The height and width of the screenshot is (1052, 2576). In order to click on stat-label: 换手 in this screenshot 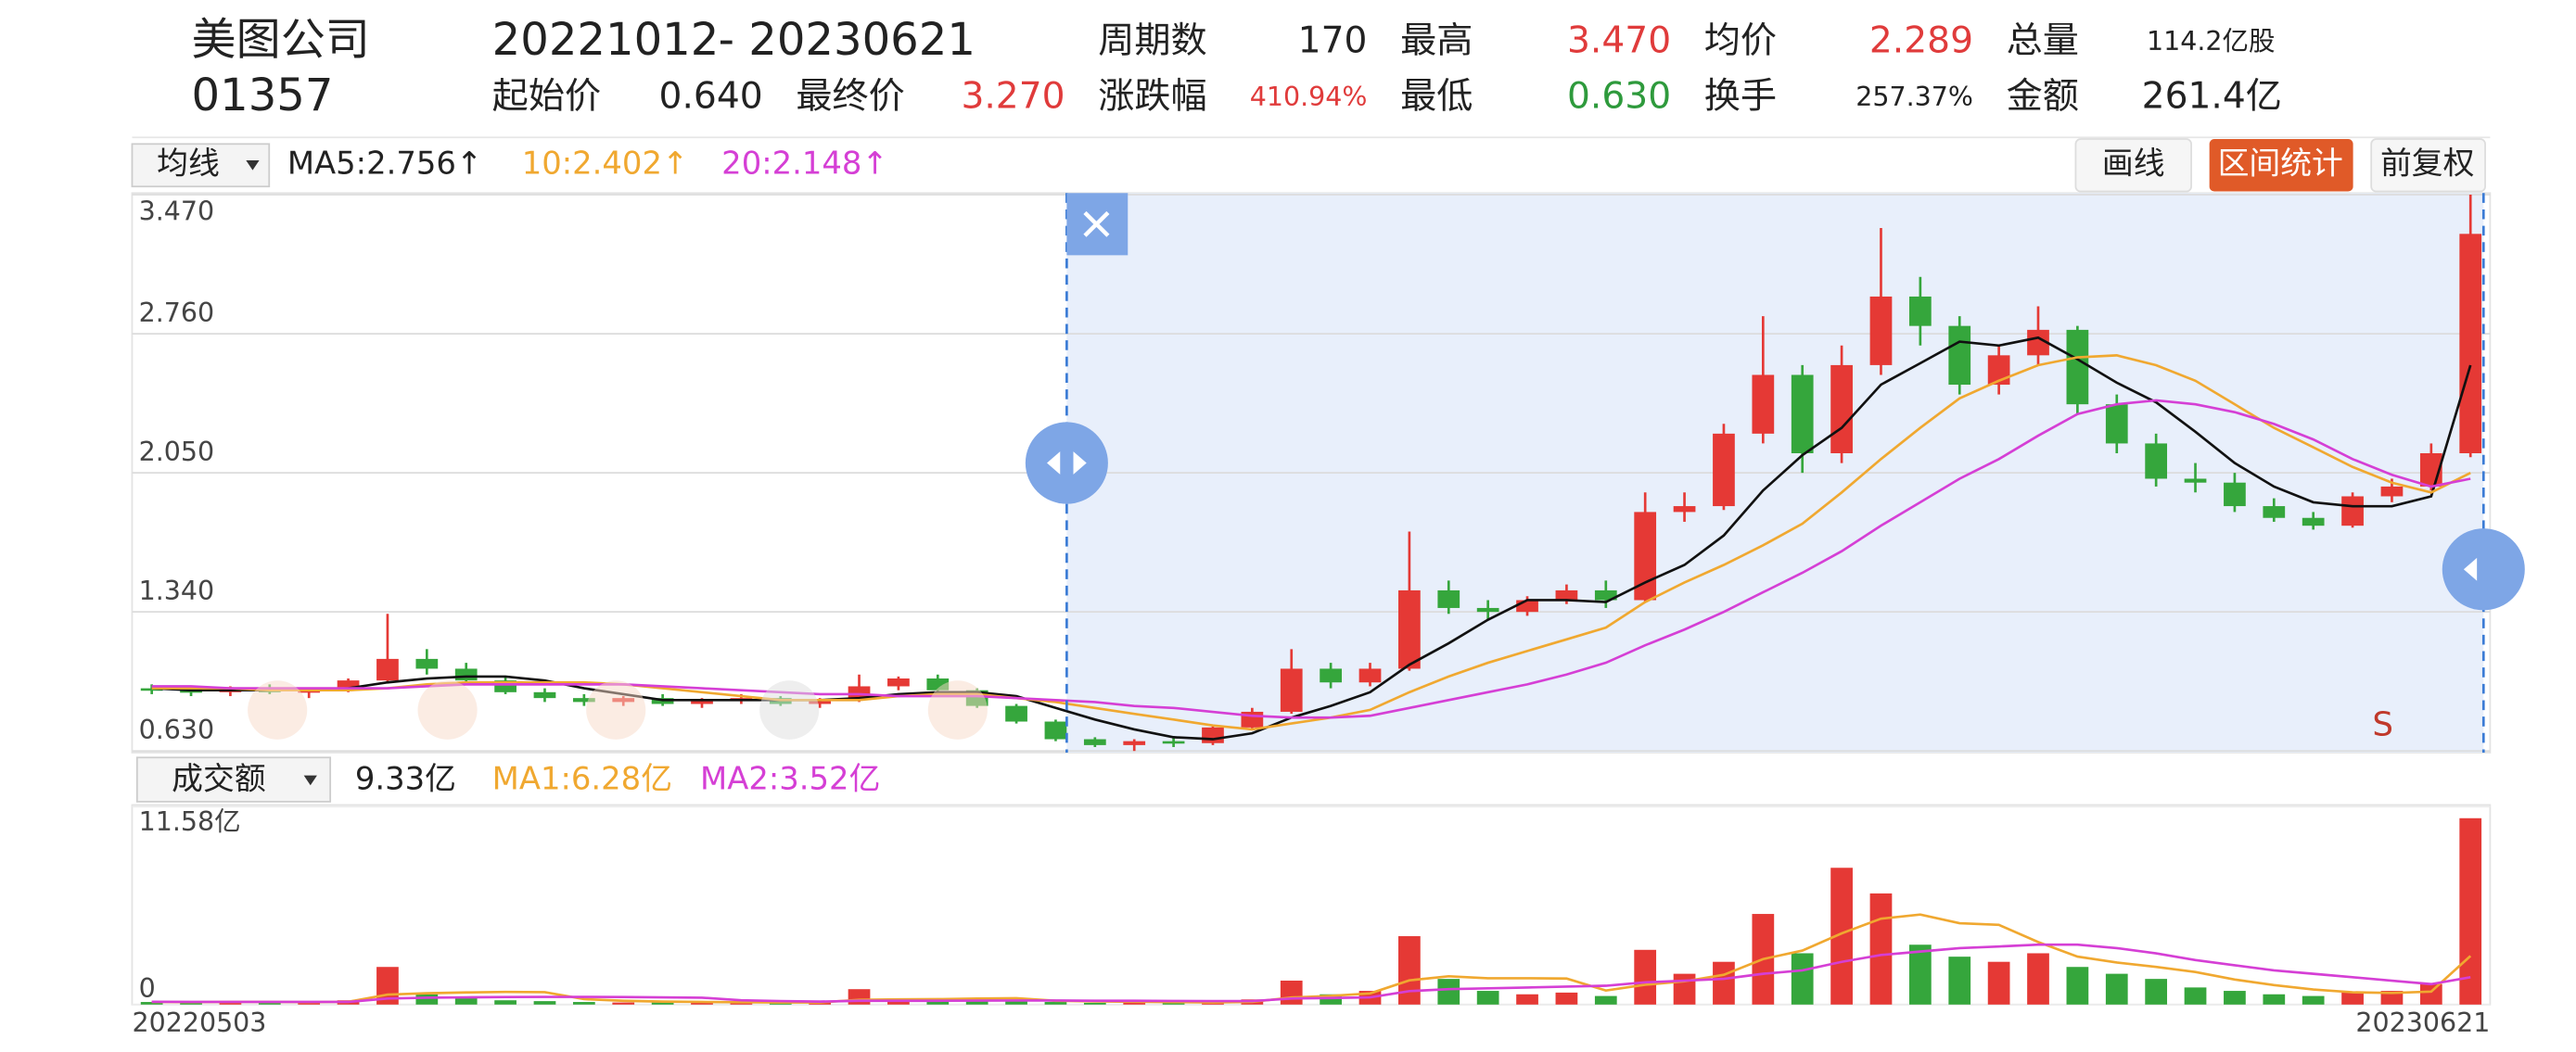, I will do `click(1740, 97)`.